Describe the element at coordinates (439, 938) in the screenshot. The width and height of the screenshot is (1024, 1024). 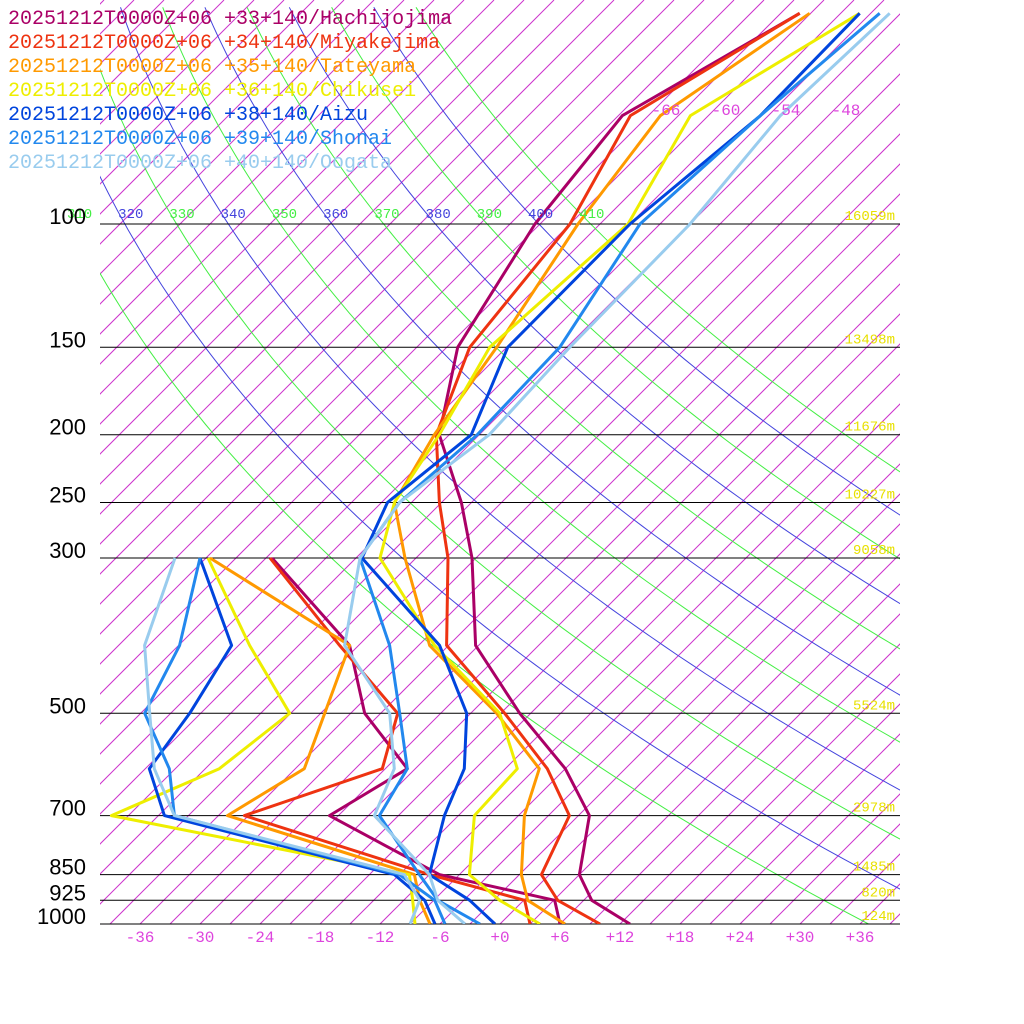
I see `x-tick-label: -6` at that location.